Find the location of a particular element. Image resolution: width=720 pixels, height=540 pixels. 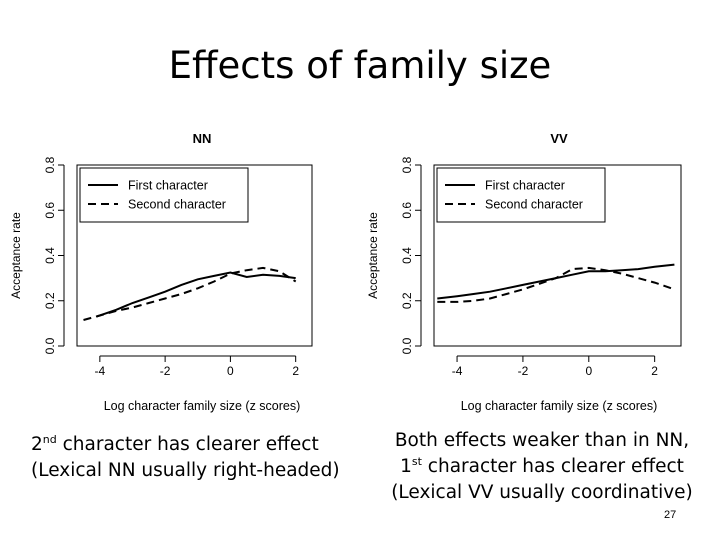

caption-right-line2: 1st character has clearer effect is located at coordinates (542, 467).